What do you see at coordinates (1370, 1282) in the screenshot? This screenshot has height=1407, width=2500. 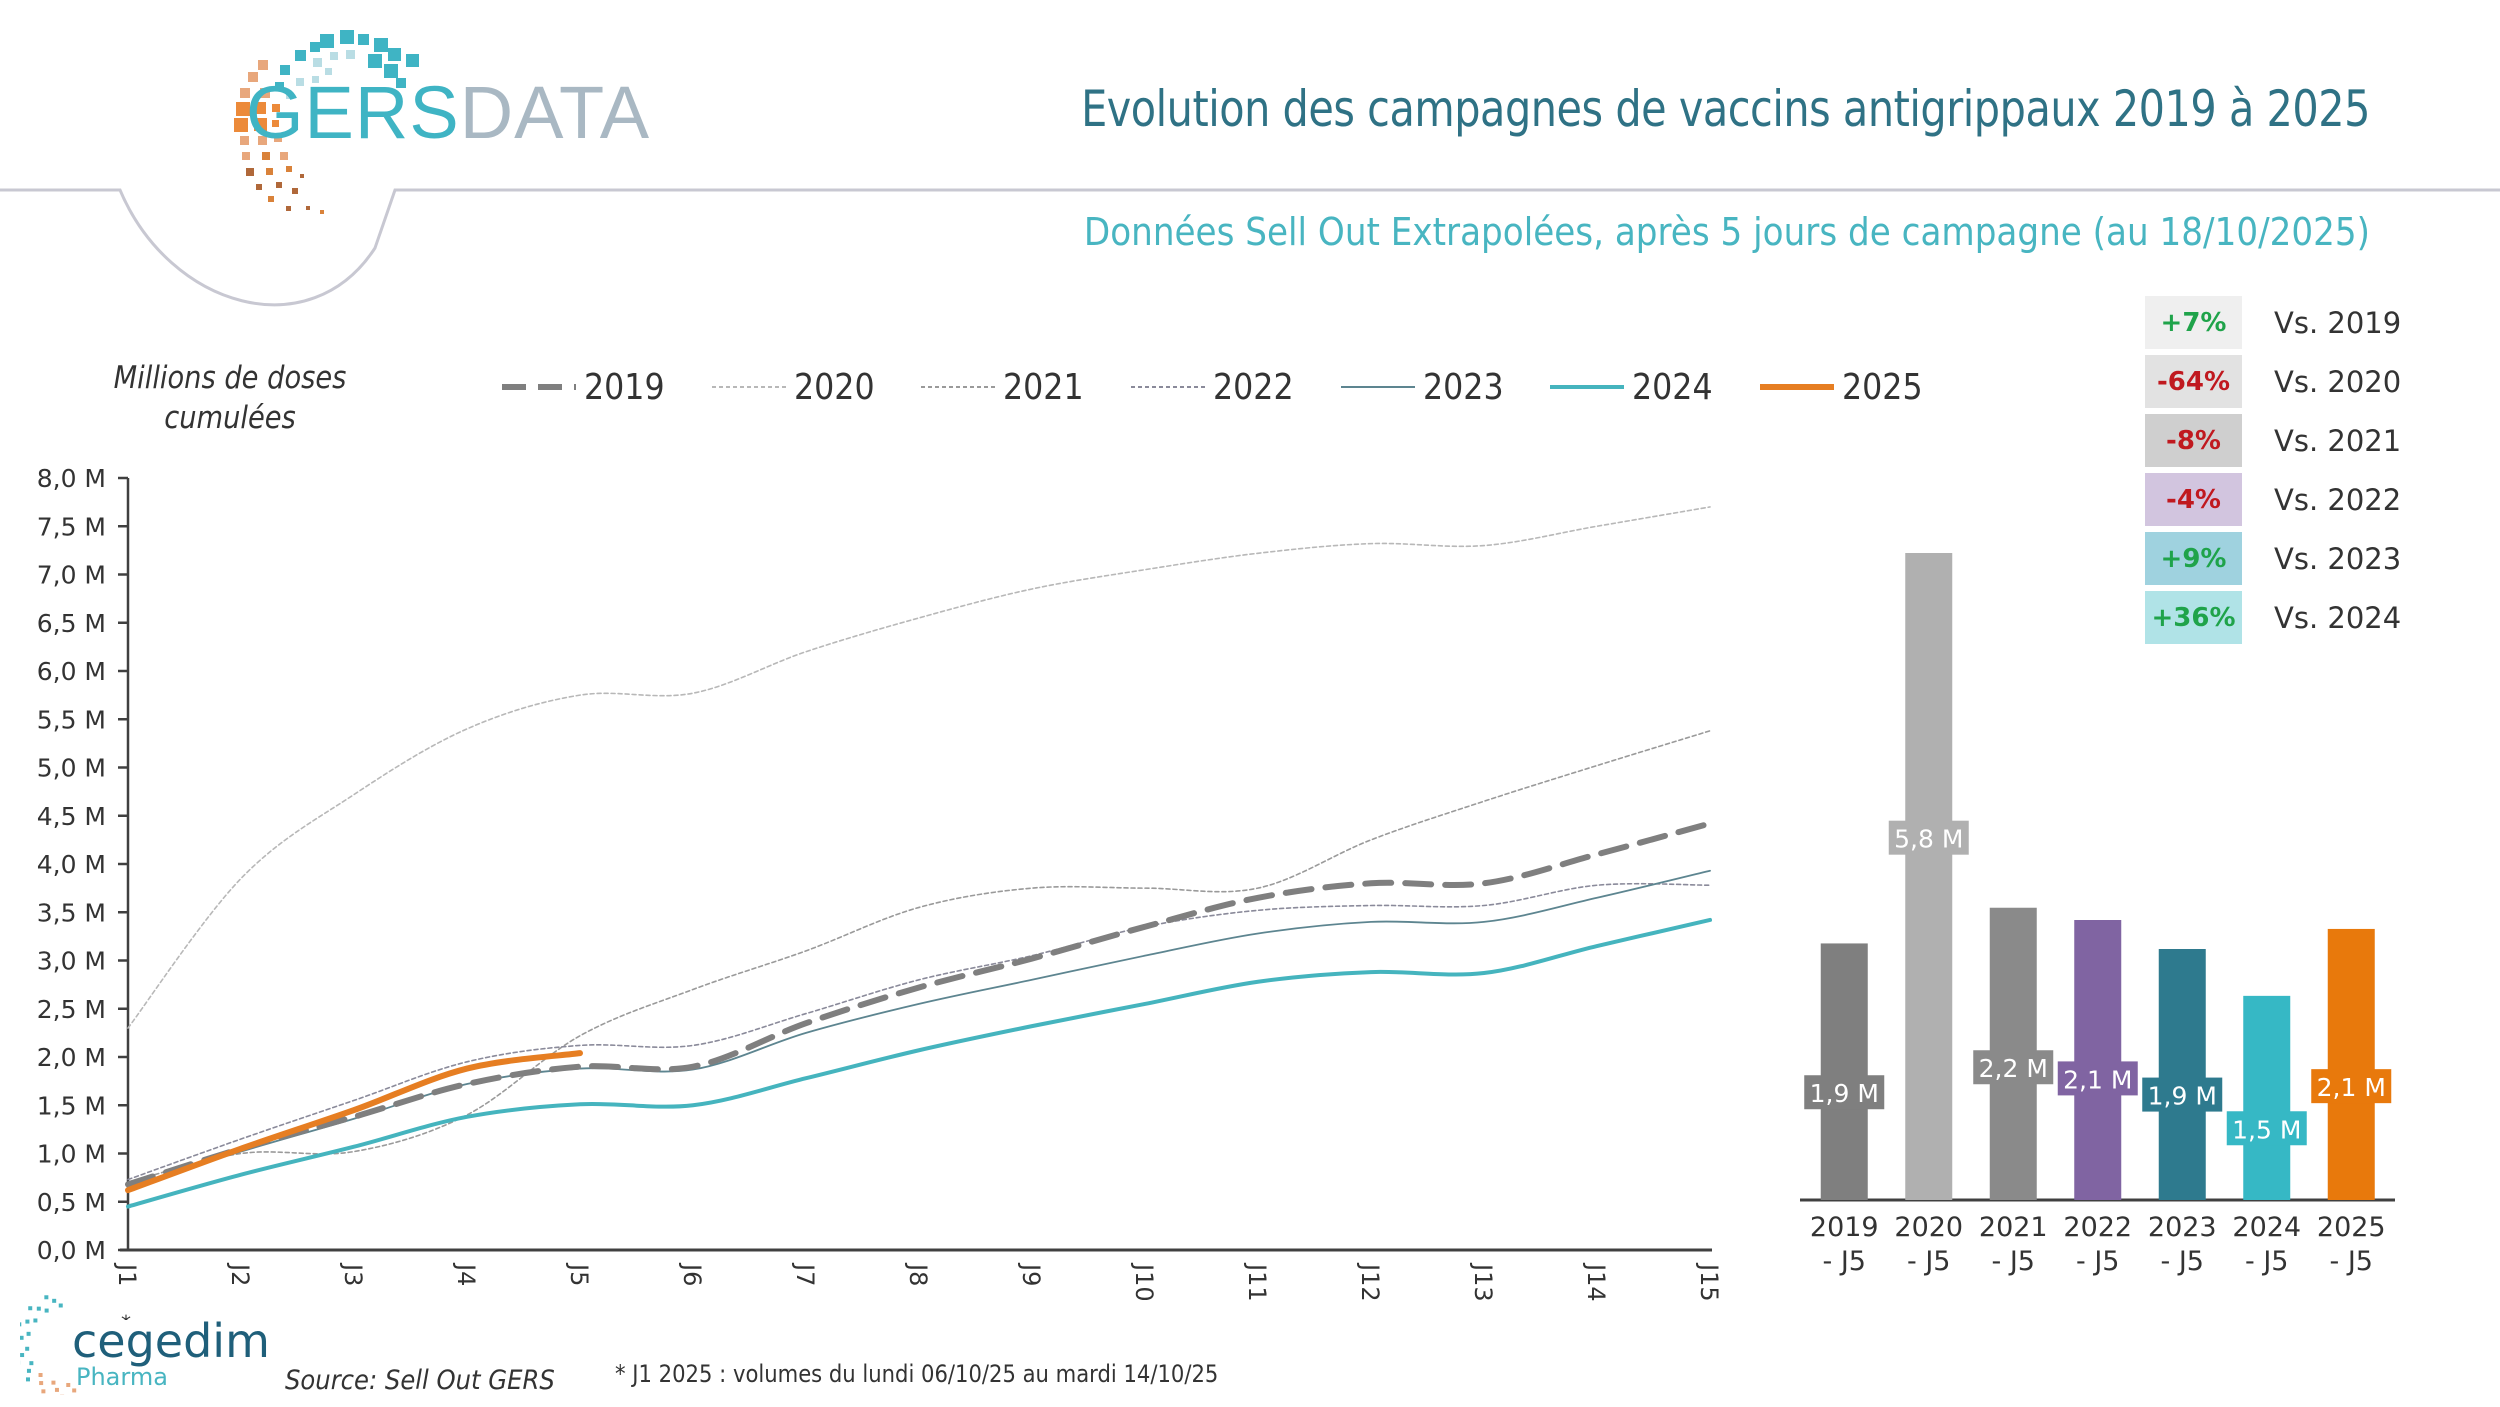 I see `x-tick-label: J12` at bounding box center [1370, 1282].